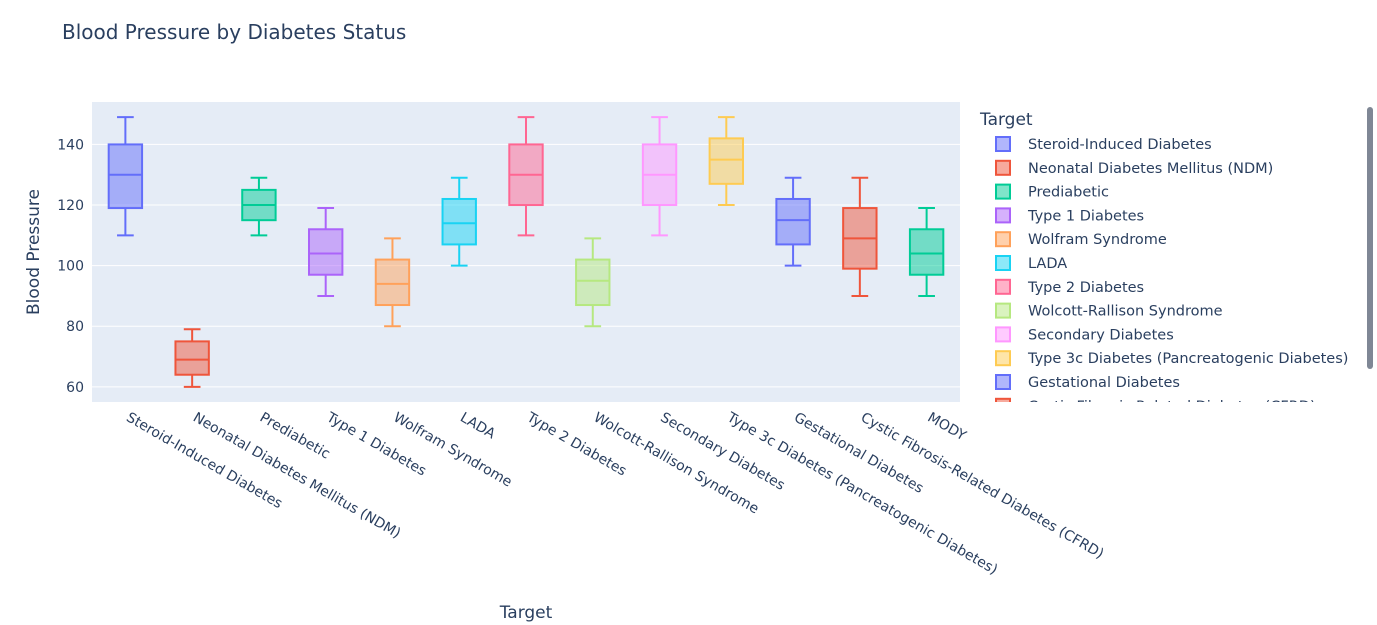 The height and width of the screenshot is (625, 1377). I want to click on legend-item: Secondary Diabetes, so click(1084, 334).